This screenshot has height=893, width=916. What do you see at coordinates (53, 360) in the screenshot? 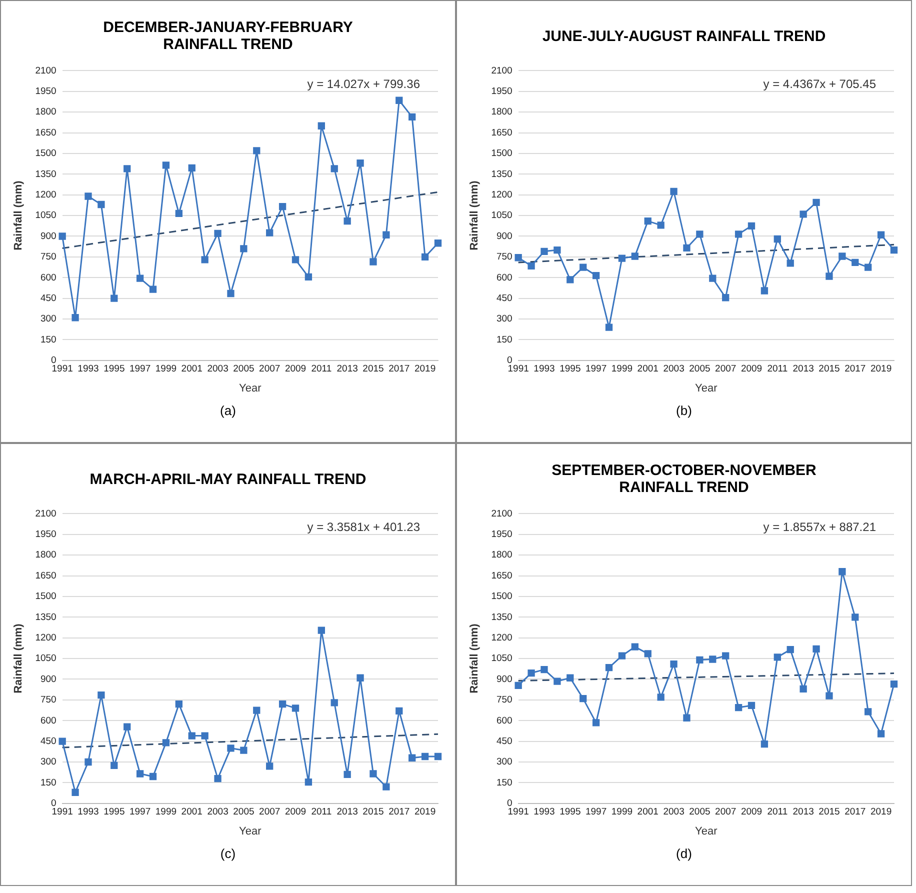
I see `y-tick-label: 0` at bounding box center [53, 360].